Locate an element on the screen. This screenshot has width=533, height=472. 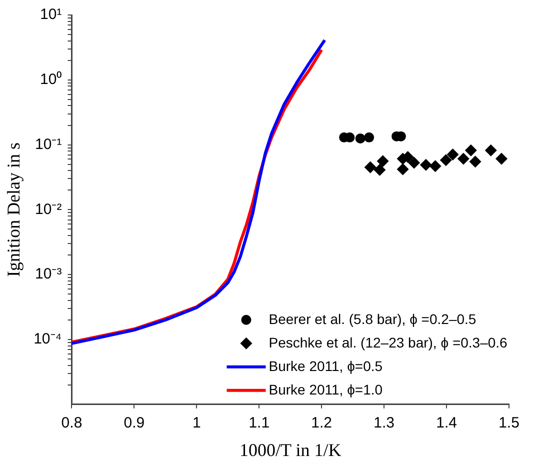
y-tick-label: 10⁻² is located at coordinates (48, 209).